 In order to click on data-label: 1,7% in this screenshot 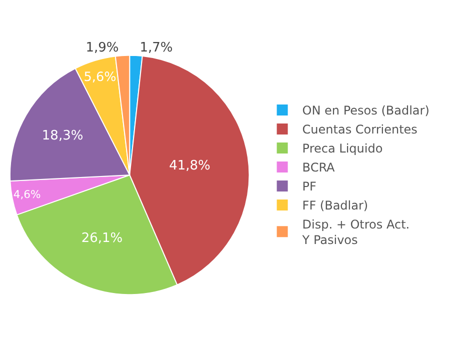, I will do `click(156, 48)`.